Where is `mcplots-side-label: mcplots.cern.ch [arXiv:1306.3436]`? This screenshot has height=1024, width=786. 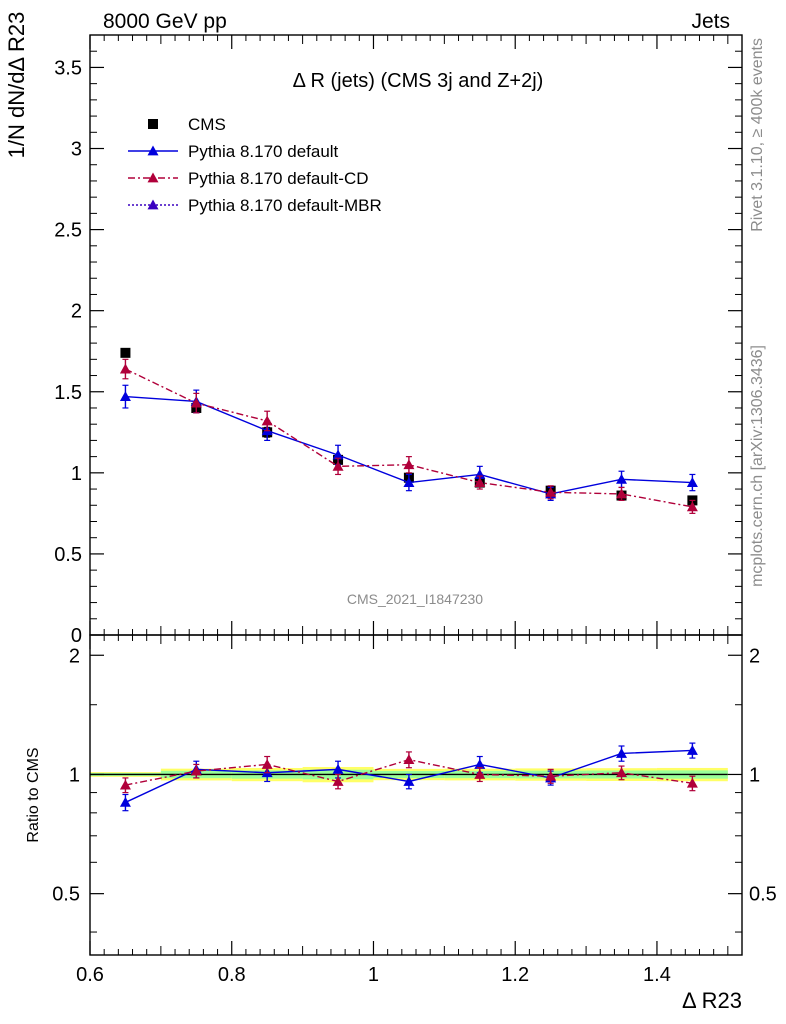
mcplots-side-label: mcplots.cern.ch [arXiv:1306.3436] is located at coordinates (757, 466).